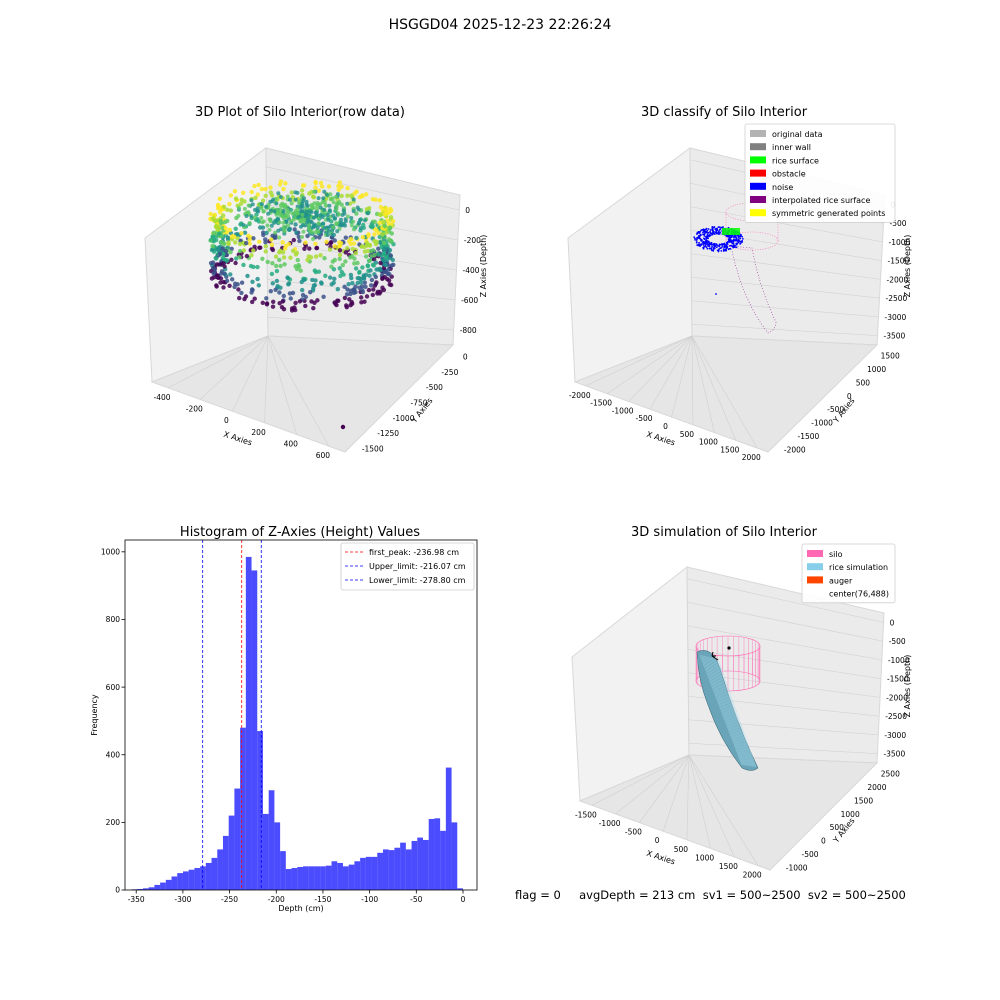 The image size is (1000, 1000). Describe the element at coordinates (890, 356) in the screenshot. I see `classify-y-tick: 1500` at that location.